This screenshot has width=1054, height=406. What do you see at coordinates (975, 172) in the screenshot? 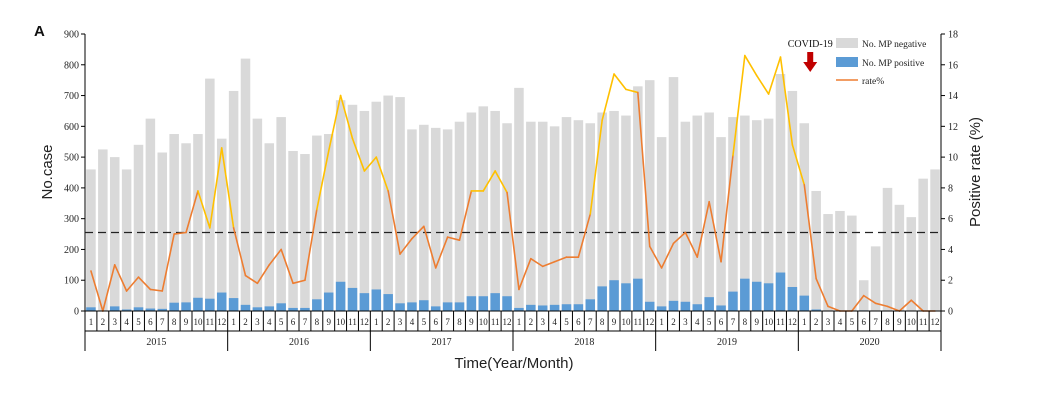
I see `y2-axis-label: Positive rate (%)` at bounding box center [975, 172].